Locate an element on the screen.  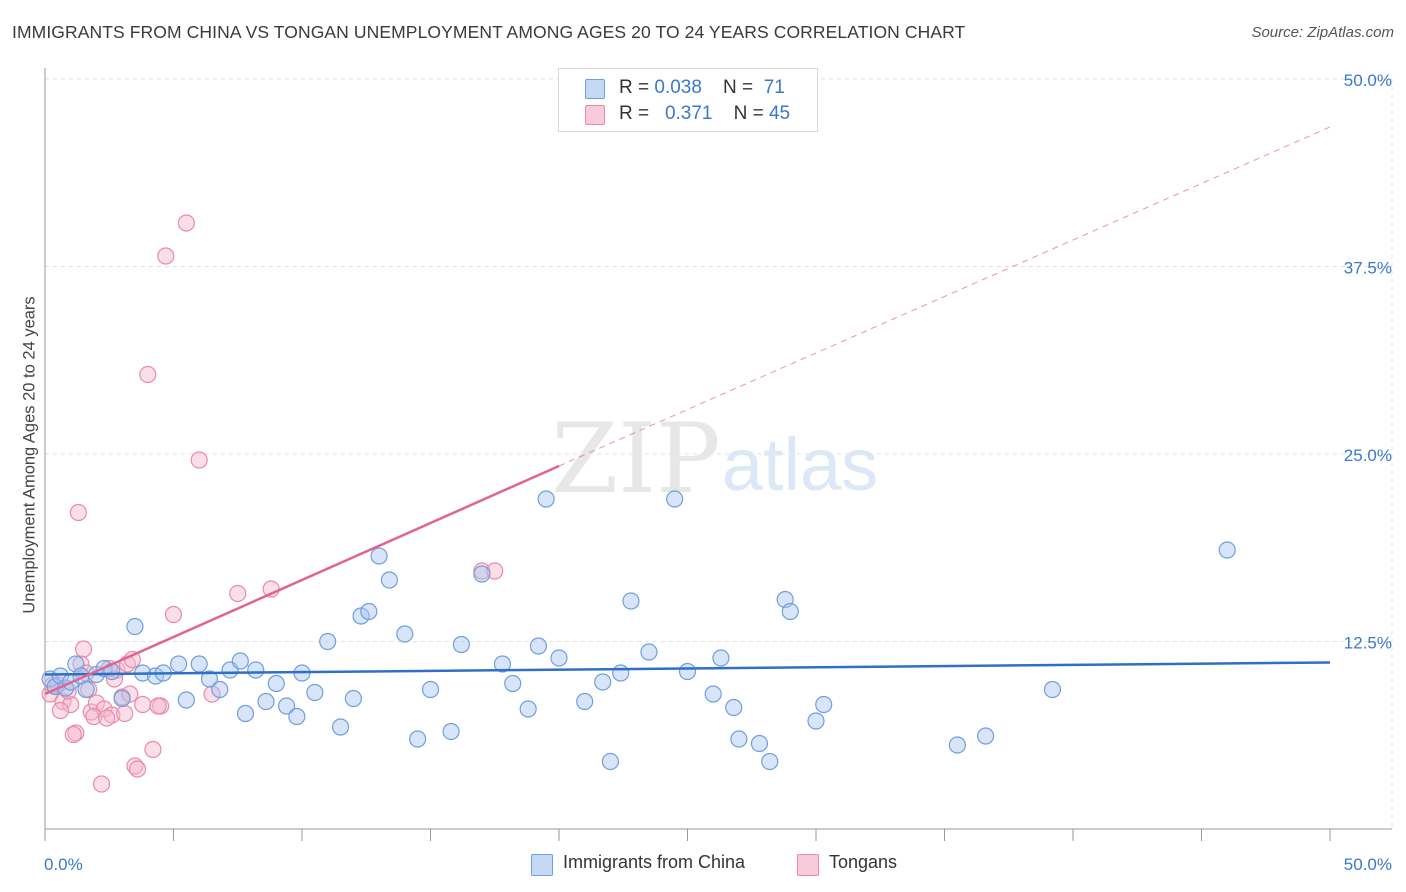
watermark: ZIP atlas is located at coordinates (714, 459).